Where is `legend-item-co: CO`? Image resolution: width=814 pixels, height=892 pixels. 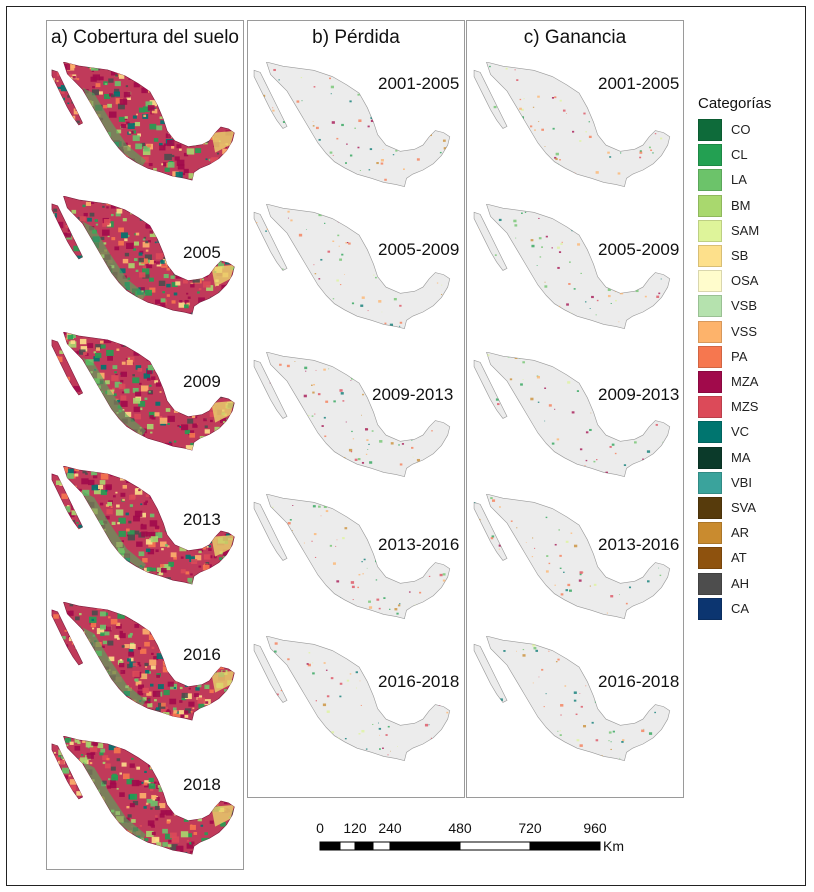
legend-item-co: CO is located at coordinates (748, 130).